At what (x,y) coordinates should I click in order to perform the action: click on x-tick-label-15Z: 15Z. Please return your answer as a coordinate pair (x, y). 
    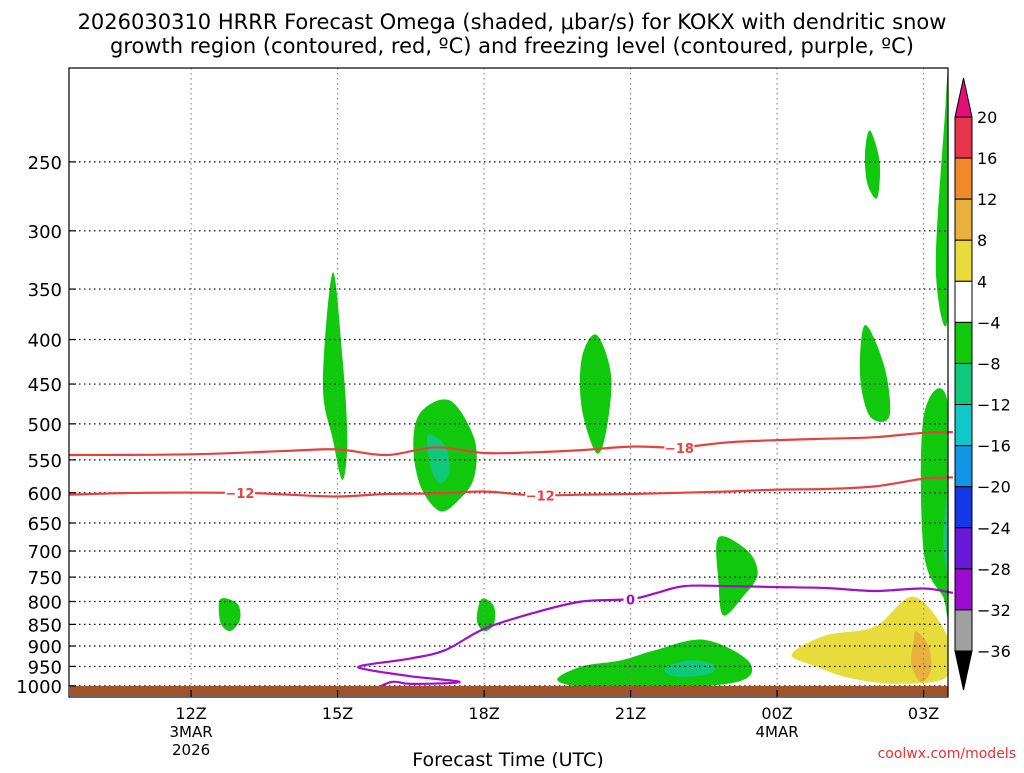
    Looking at the image, I should click on (337, 713).